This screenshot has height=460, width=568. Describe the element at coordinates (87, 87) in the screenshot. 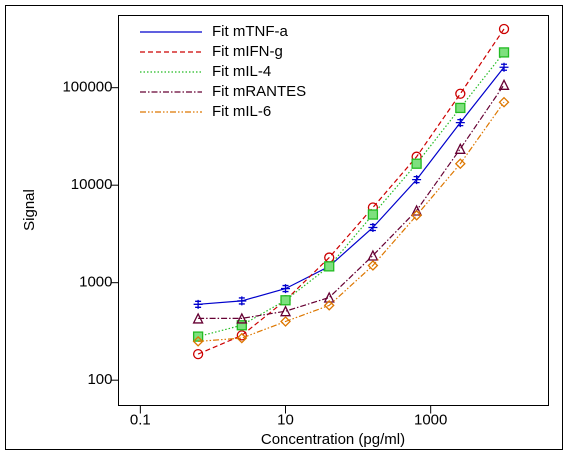

I see `y-tick-label: 100000` at that location.